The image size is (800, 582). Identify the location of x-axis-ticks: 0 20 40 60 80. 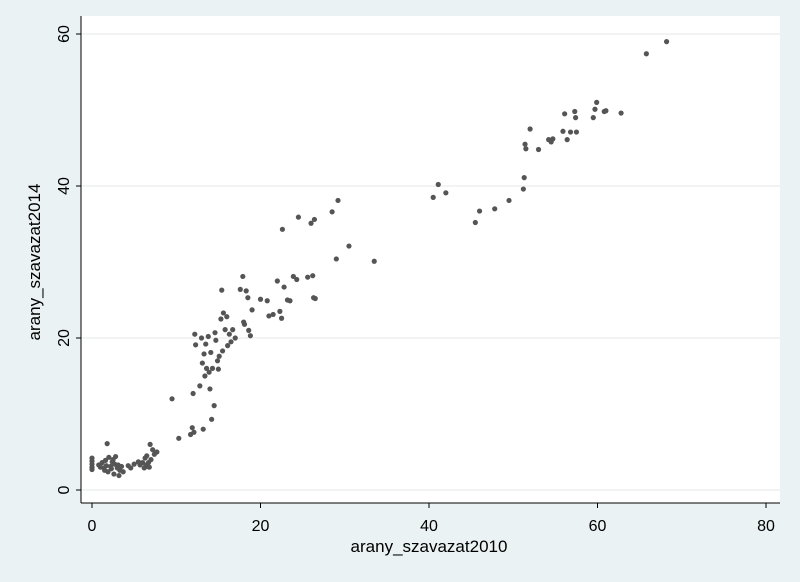
(431, 519).